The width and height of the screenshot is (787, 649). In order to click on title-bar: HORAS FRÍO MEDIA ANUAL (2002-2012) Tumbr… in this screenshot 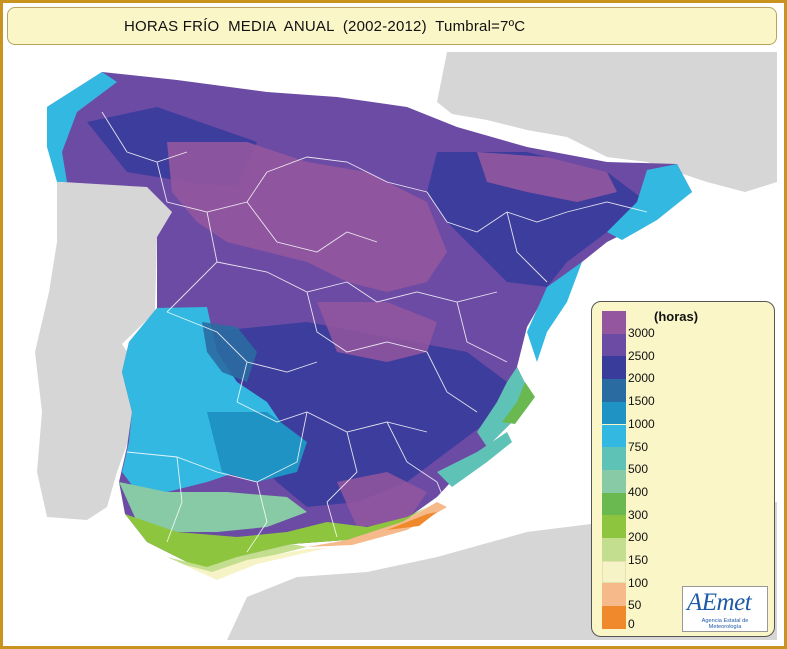, I will do `click(392, 26)`.